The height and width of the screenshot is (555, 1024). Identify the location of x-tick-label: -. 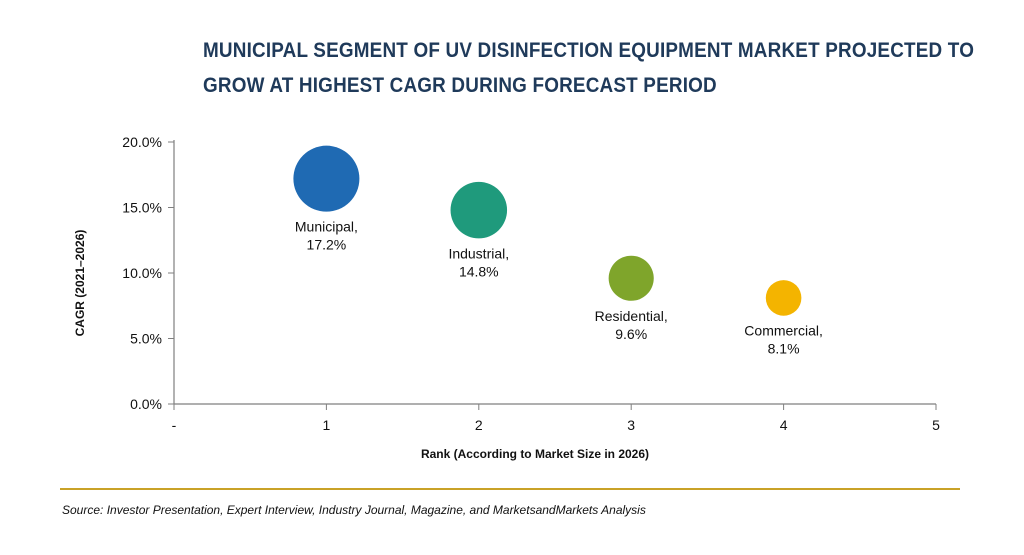
(174, 425).